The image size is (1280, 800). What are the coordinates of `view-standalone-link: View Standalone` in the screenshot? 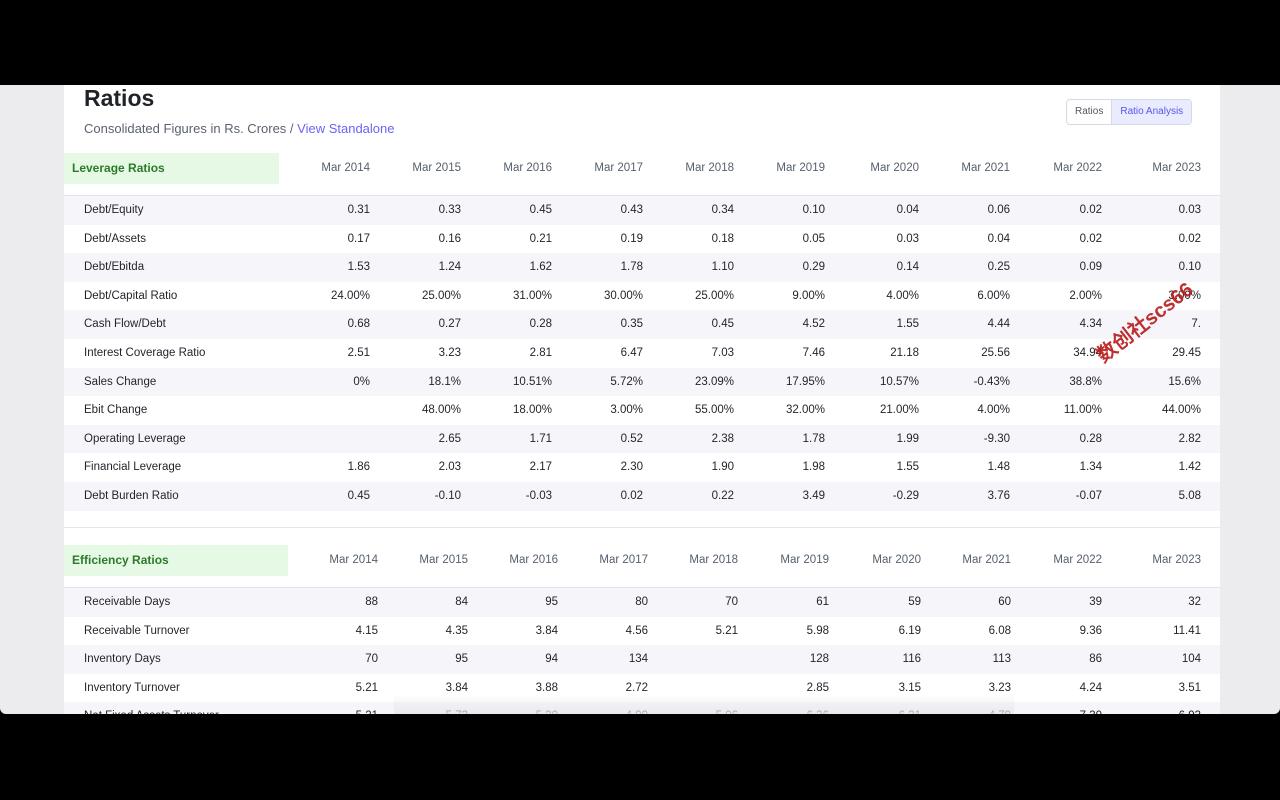 It's located at (346, 128).